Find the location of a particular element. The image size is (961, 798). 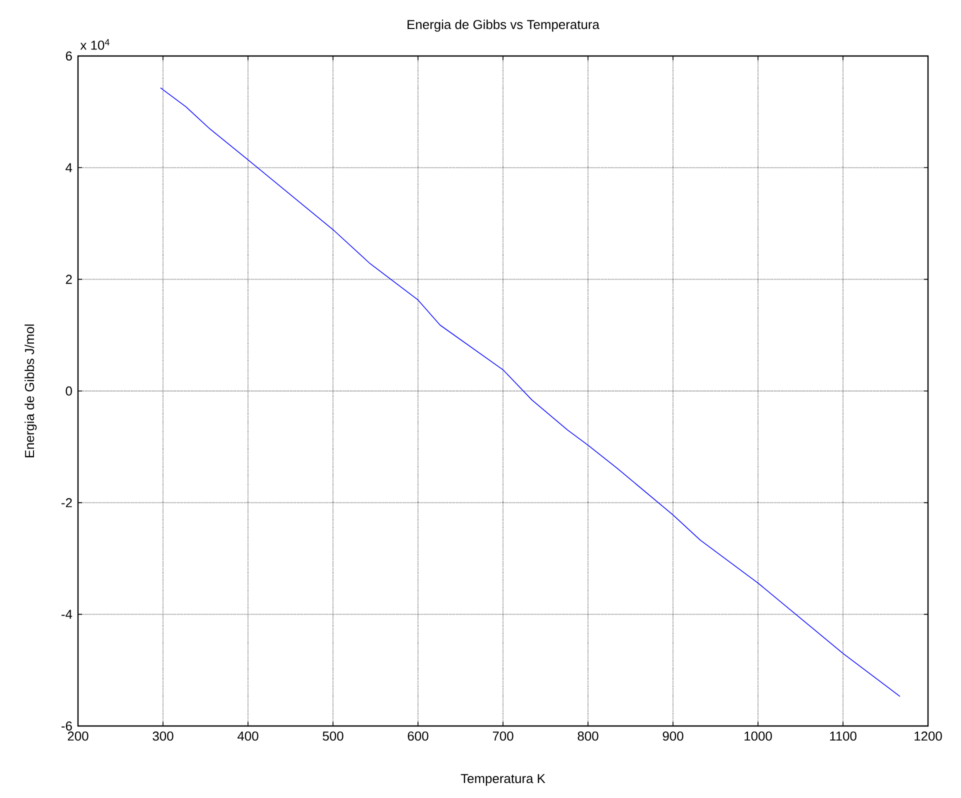

x-tick-label: 200 is located at coordinates (78, 736).